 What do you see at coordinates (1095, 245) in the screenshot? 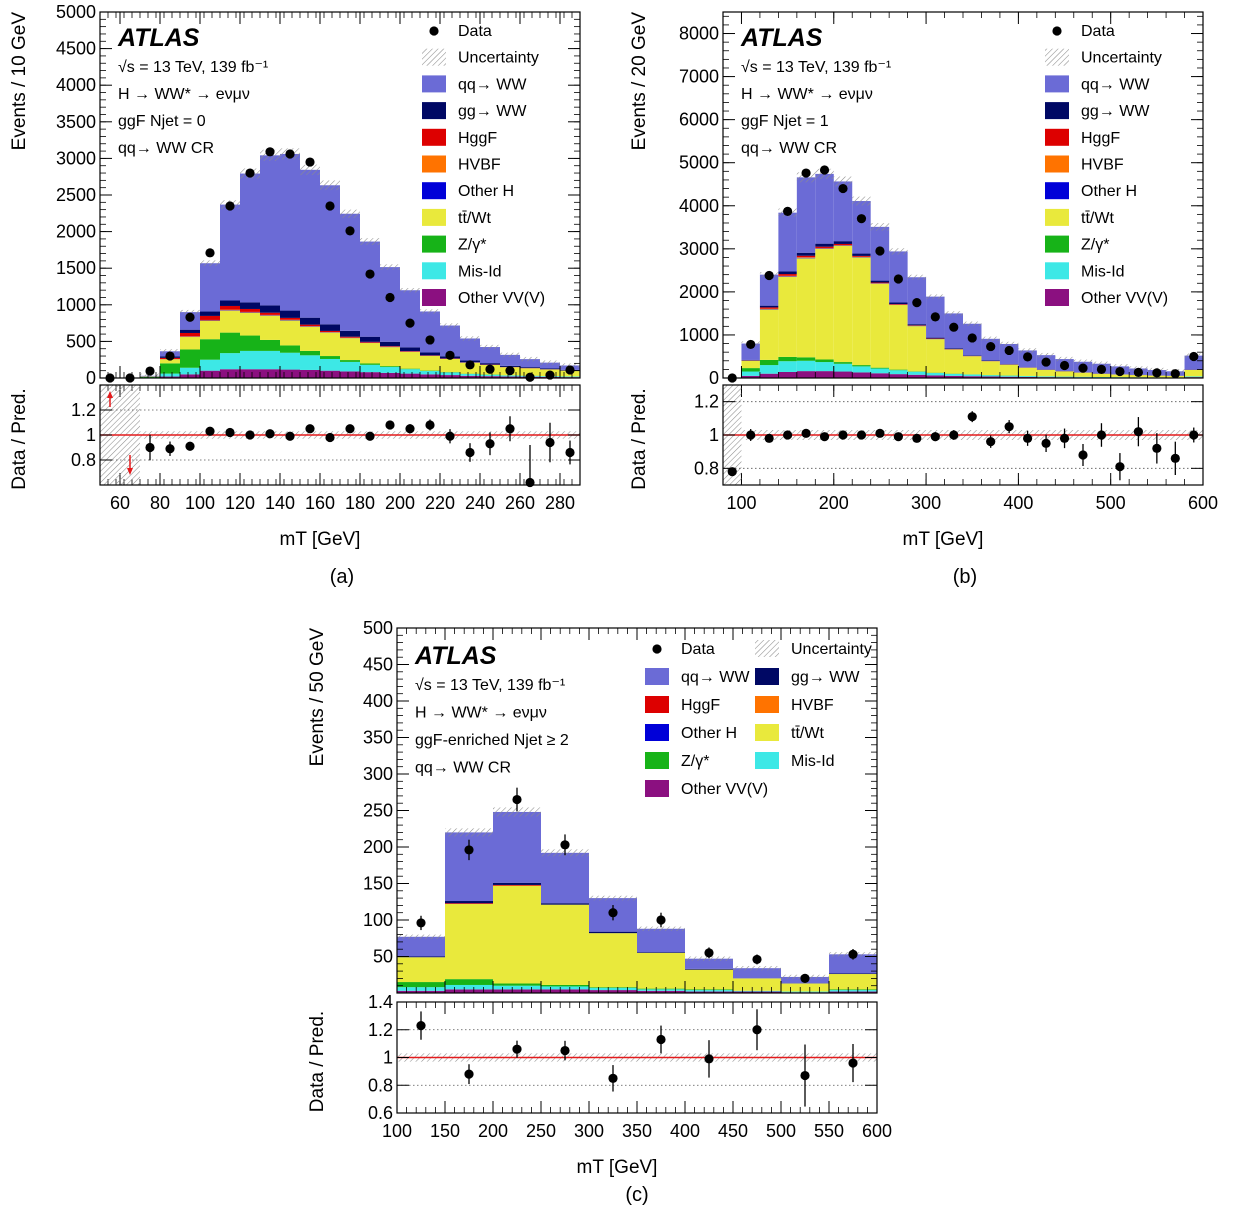
I see `legend-label-Zgamma: Z/γ*` at bounding box center [1095, 245].